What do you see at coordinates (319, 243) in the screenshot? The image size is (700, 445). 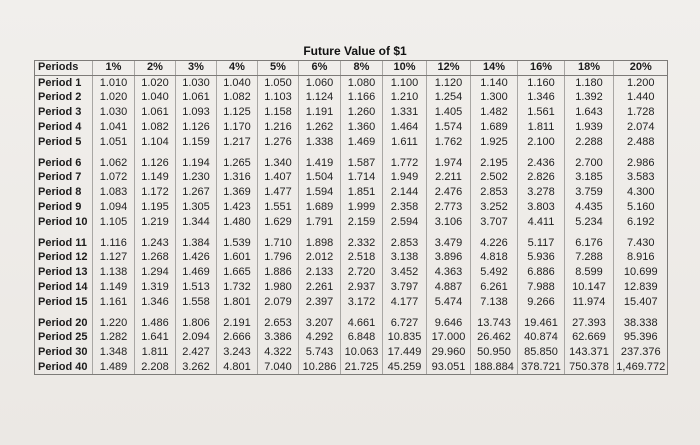 I see `value-cell: 1.898` at bounding box center [319, 243].